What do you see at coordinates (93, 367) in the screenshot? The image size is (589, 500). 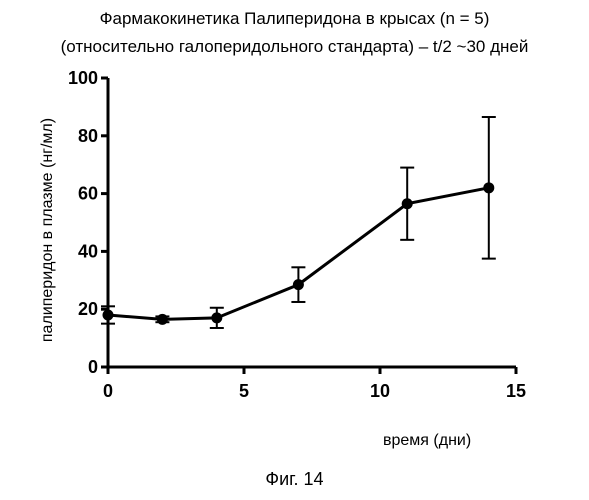 I see `y-tick-label: 0` at bounding box center [93, 367].